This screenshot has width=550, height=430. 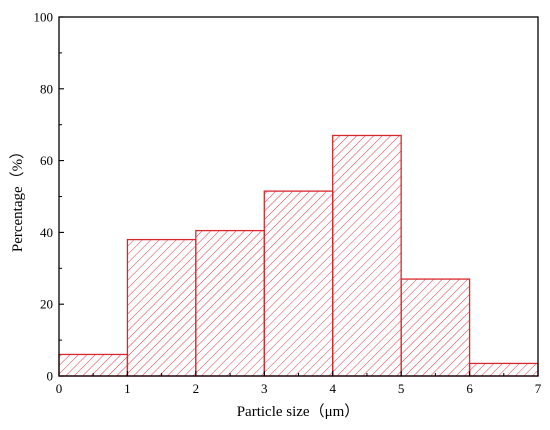 What do you see at coordinates (17, 198) in the screenshot?
I see `y-axis-title: Percentage（%）` at bounding box center [17, 198].